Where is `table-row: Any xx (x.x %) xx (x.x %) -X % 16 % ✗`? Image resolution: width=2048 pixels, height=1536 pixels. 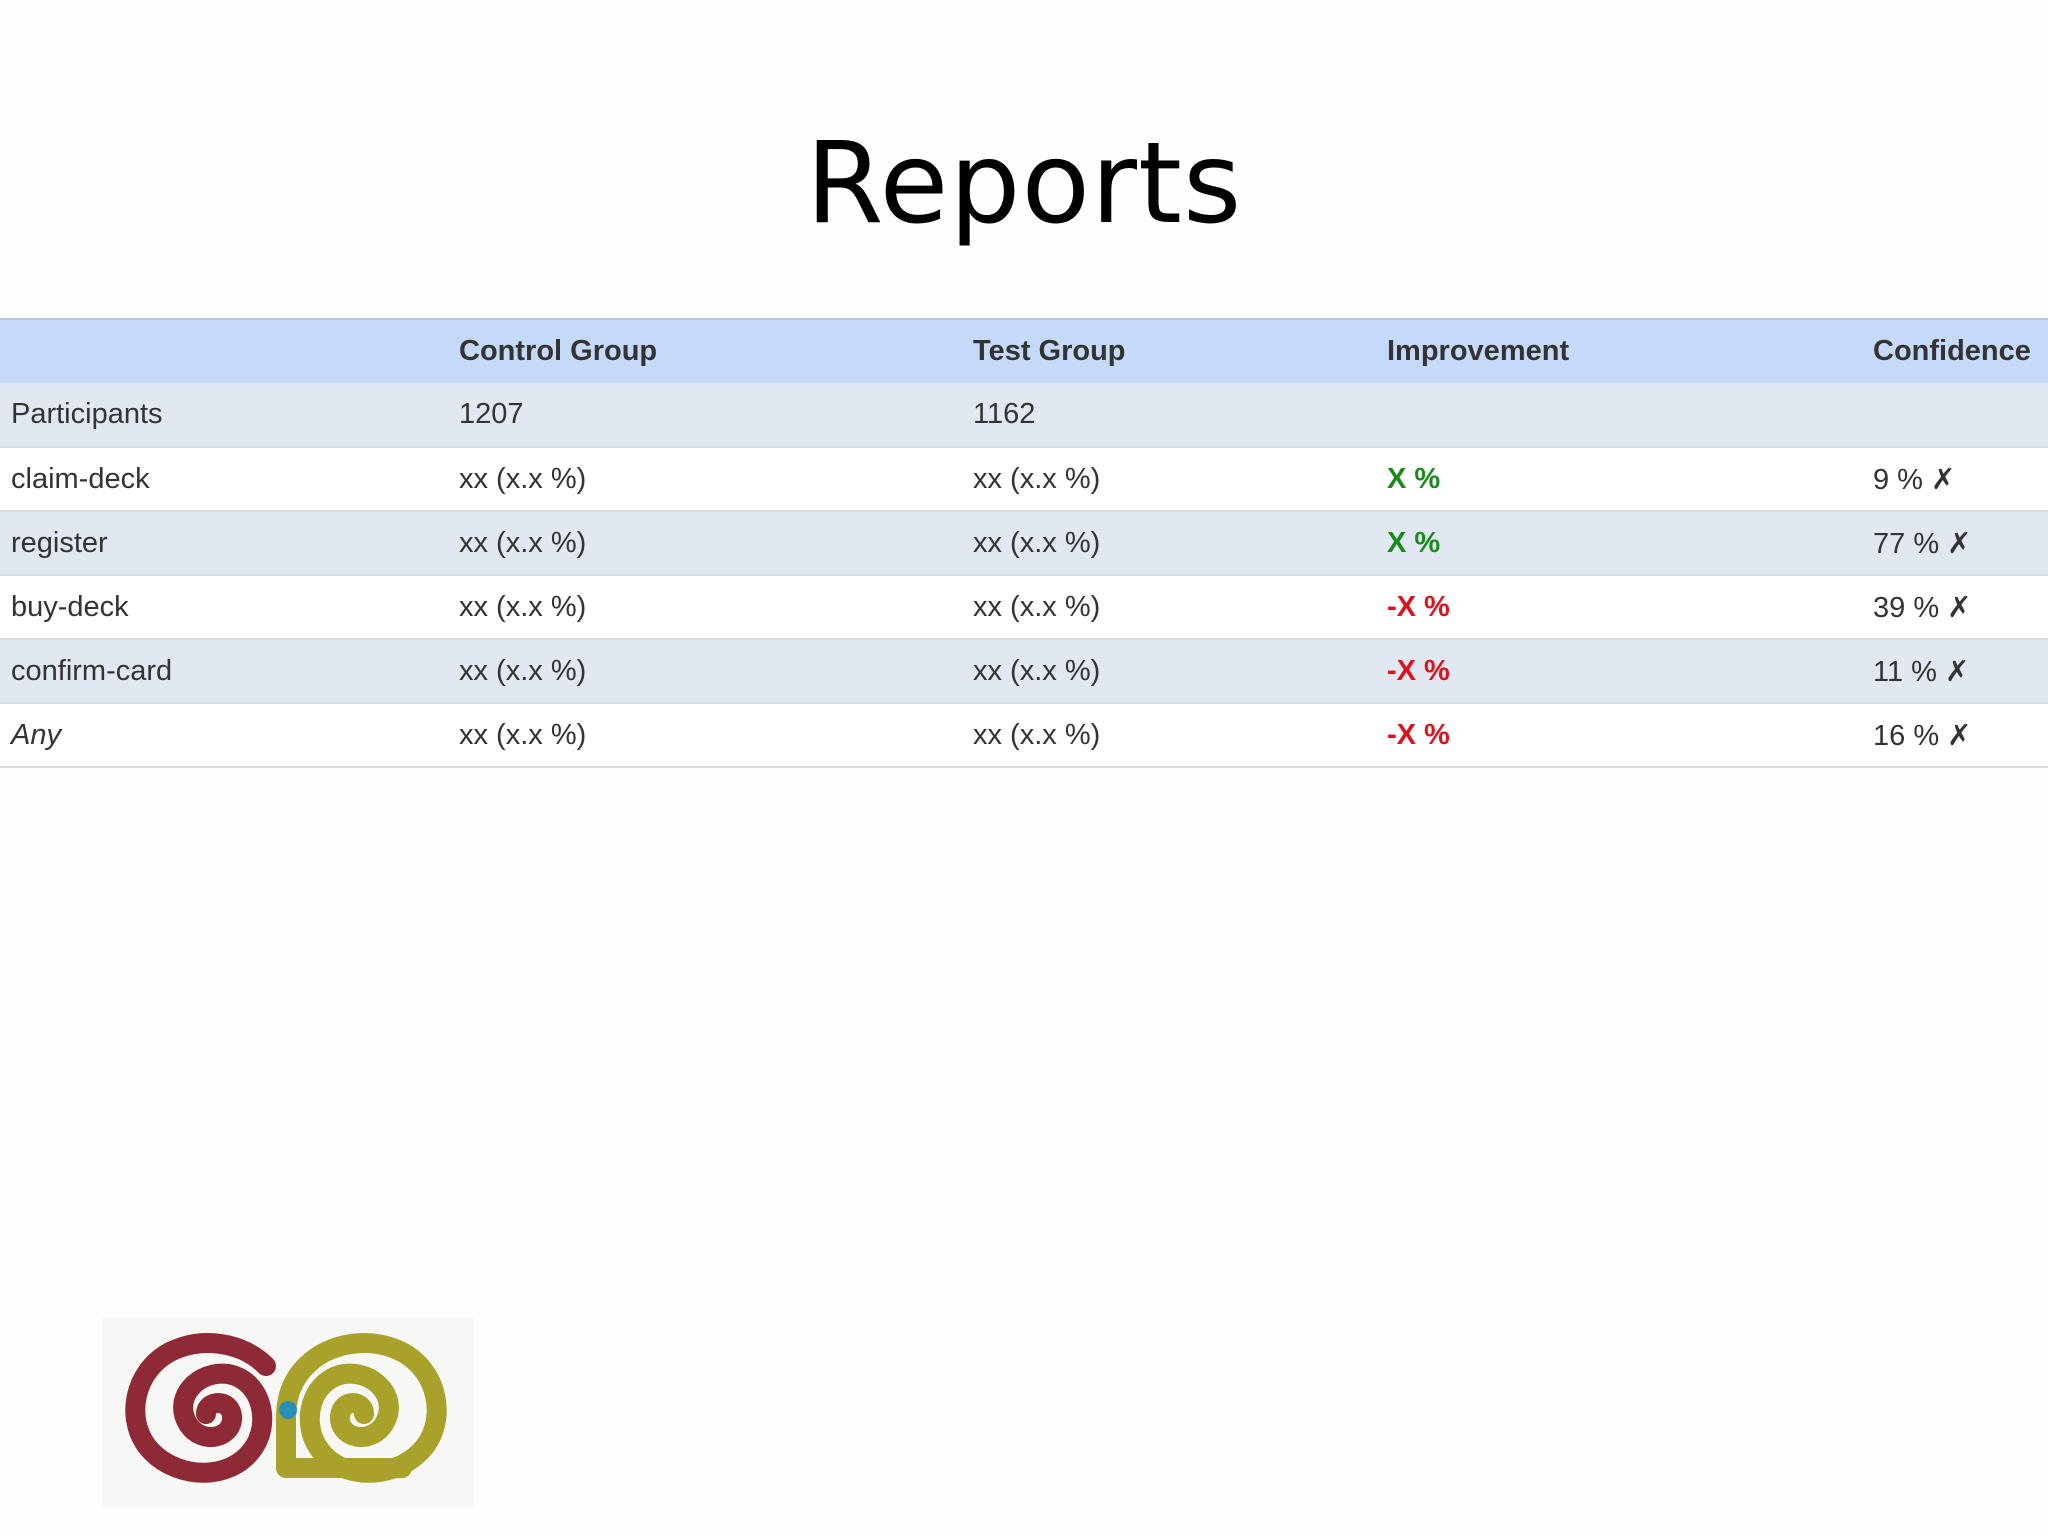 table-row: Any xx (x.x %) xx (x.x %) -X % 16 % ✗ is located at coordinates (1024, 735).